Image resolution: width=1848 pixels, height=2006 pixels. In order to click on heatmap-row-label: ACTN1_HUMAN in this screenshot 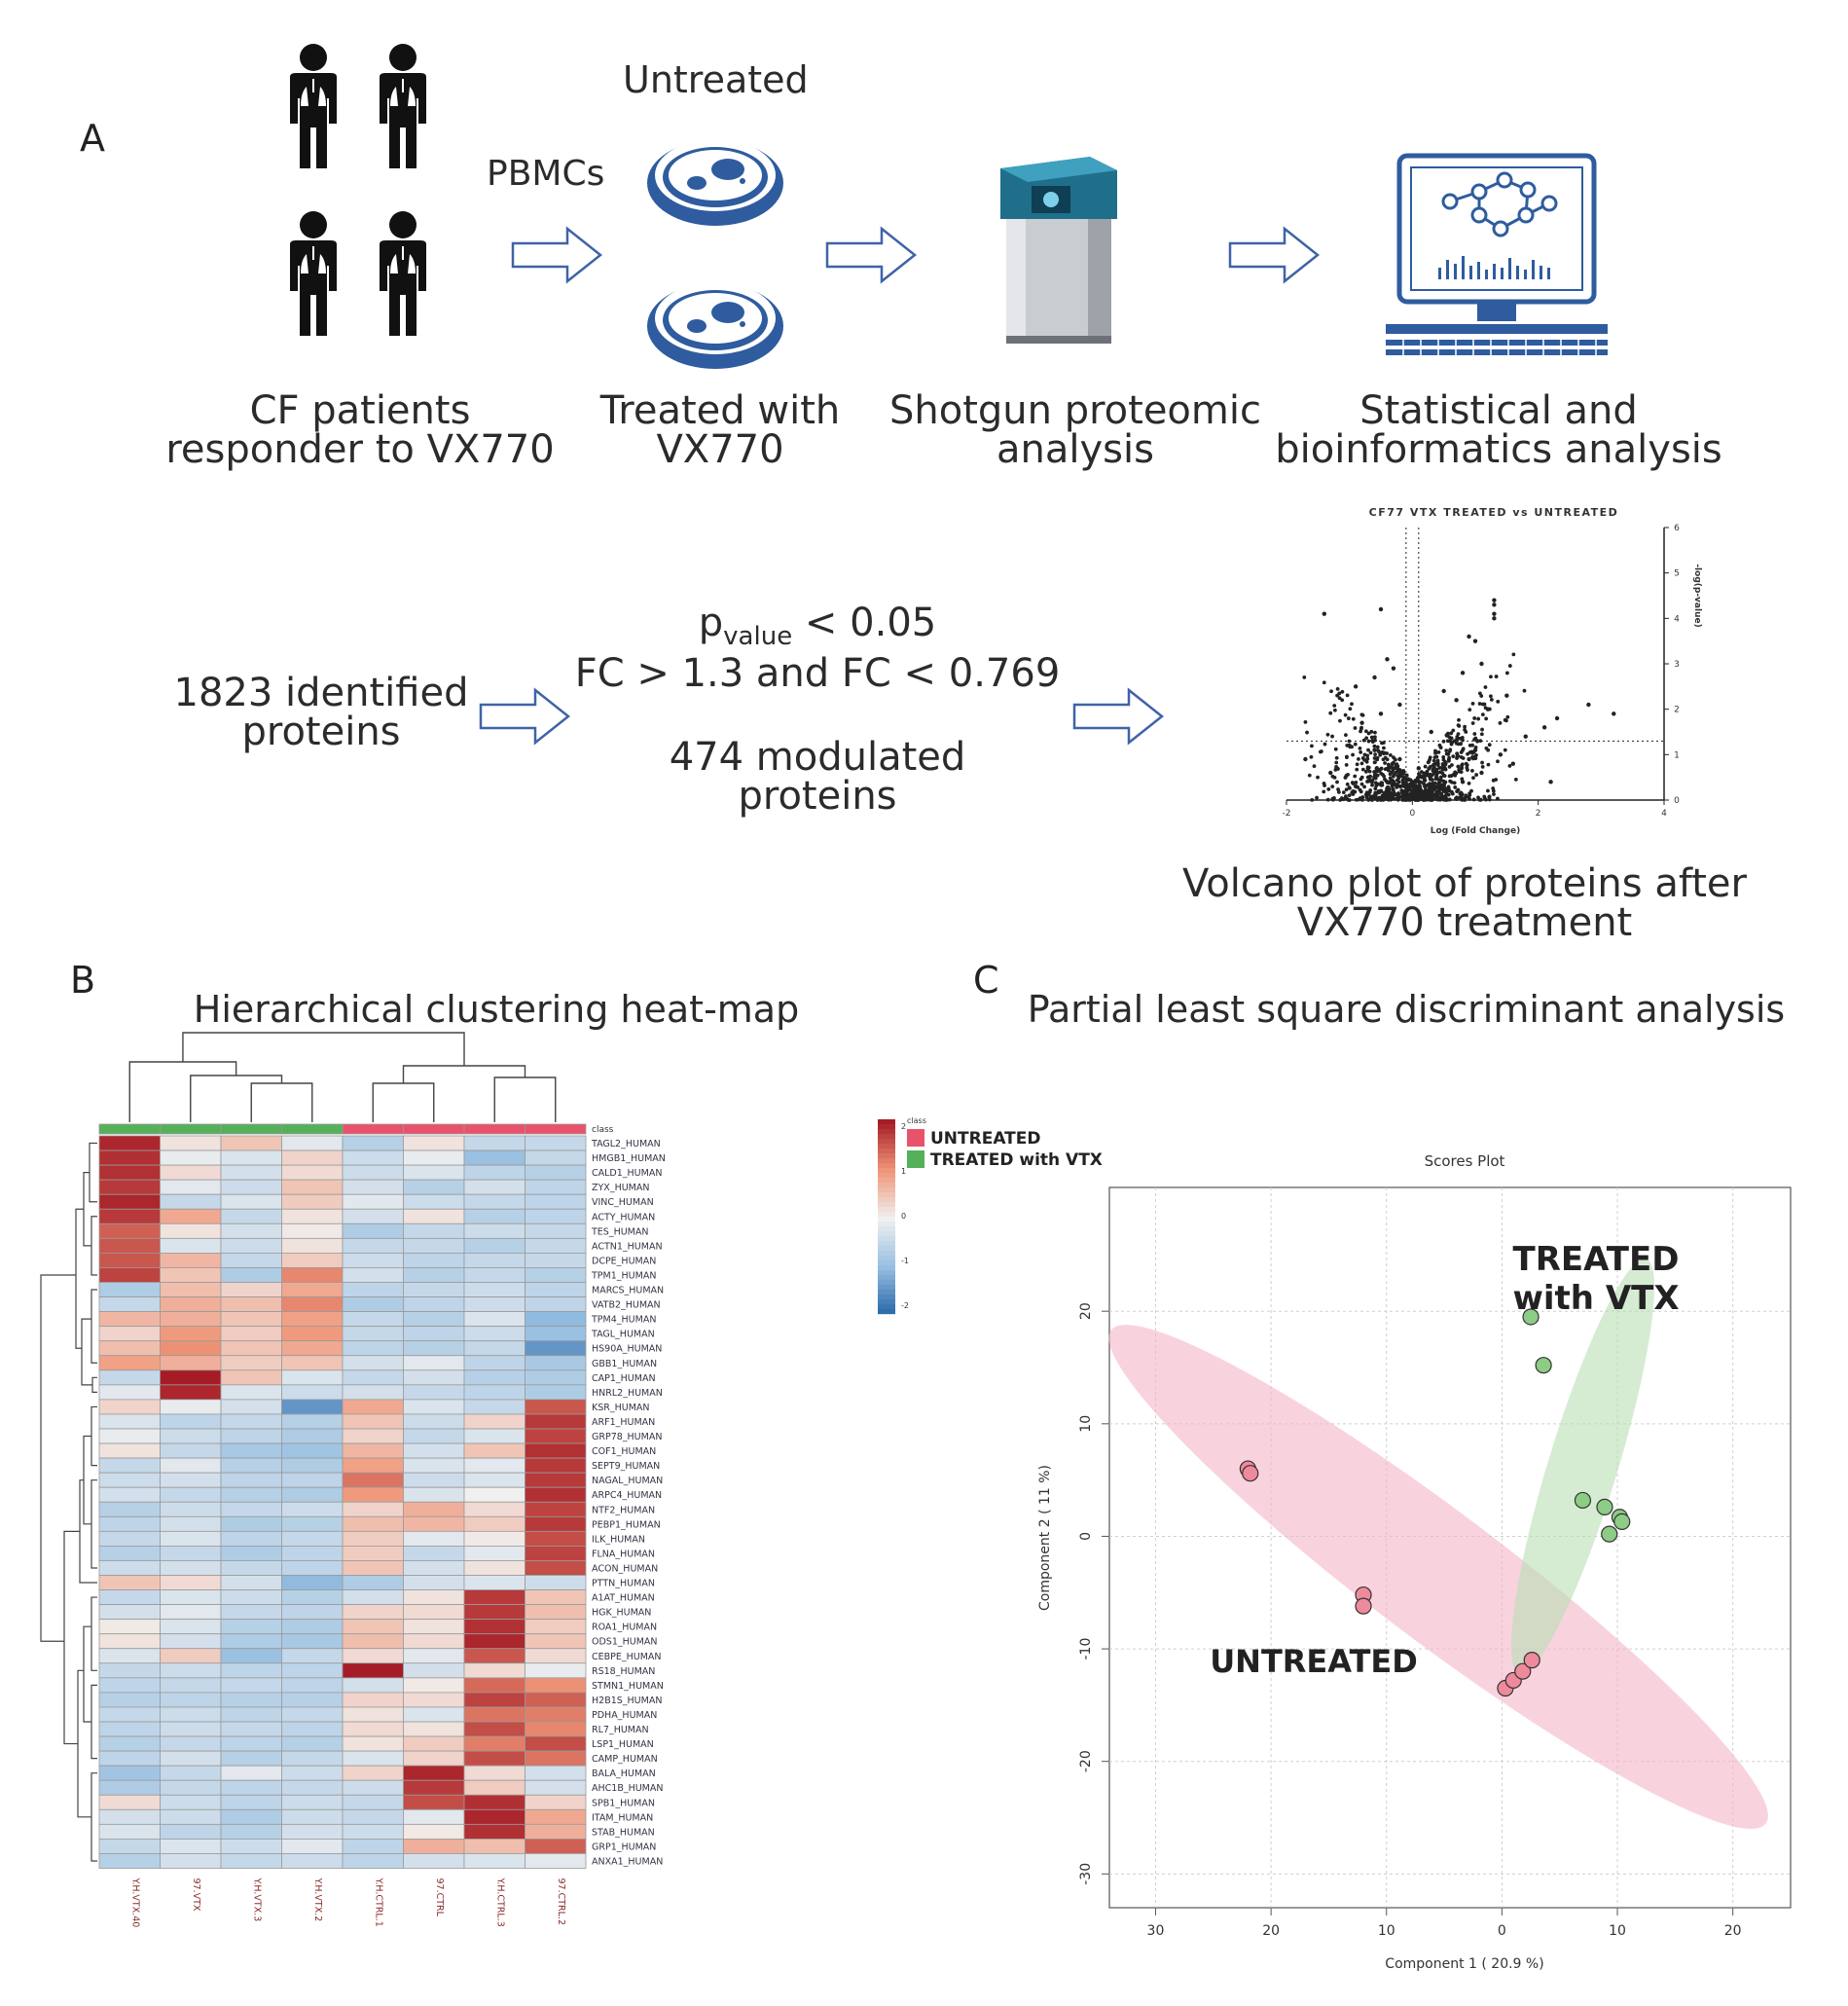, I will do `click(627, 1246)`.